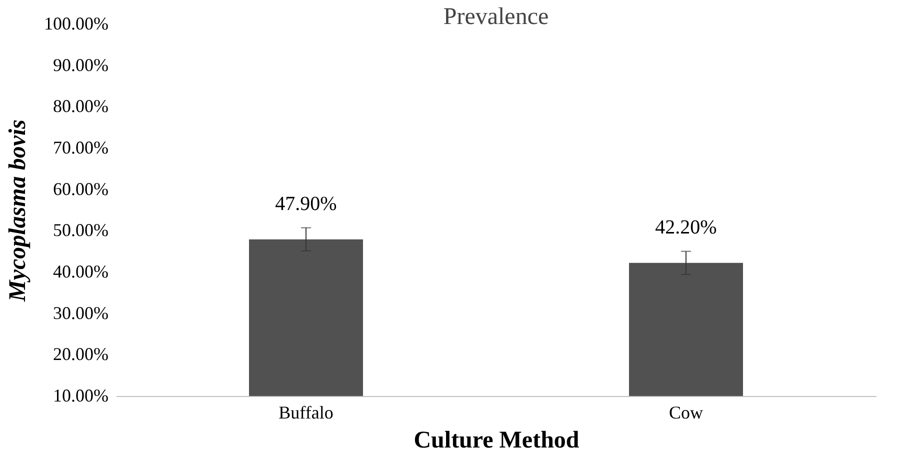 The width and height of the screenshot is (905, 468). I want to click on y-tick-label: 60.00%, so click(80, 188).